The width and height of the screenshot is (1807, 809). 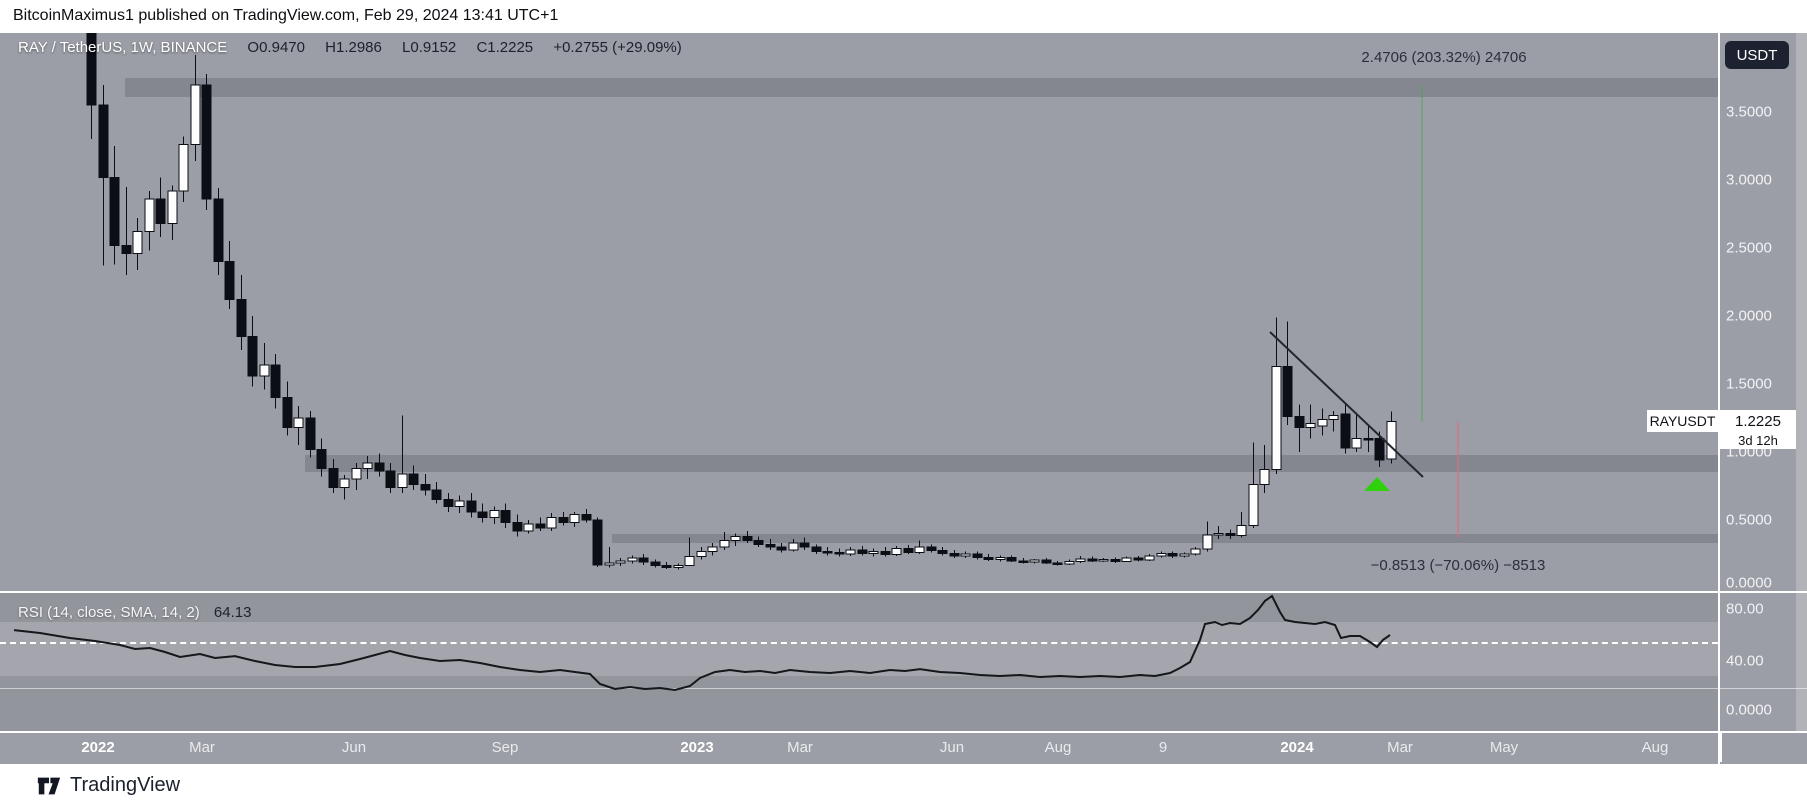 What do you see at coordinates (1745, 661) in the screenshot?
I see `rsi-tick-label: 40.00` at bounding box center [1745, 661].